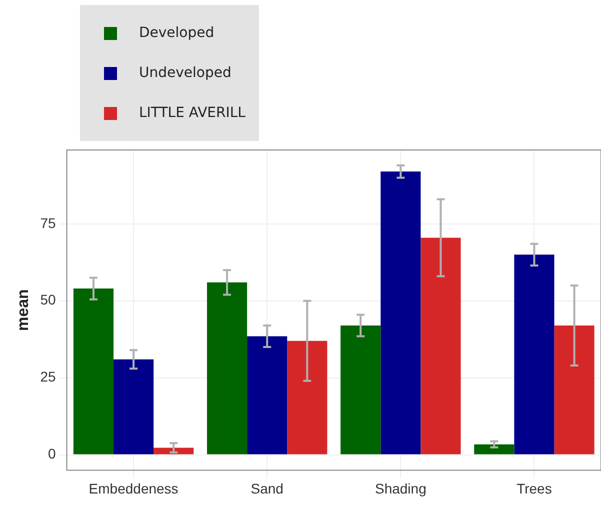 Image resolution: width=601 pixels, height=511 pixels. What do you see at coordinates (48, 222) in the screenshot?
I see `y-tick-label: 75` at bounding box center [48, 222].